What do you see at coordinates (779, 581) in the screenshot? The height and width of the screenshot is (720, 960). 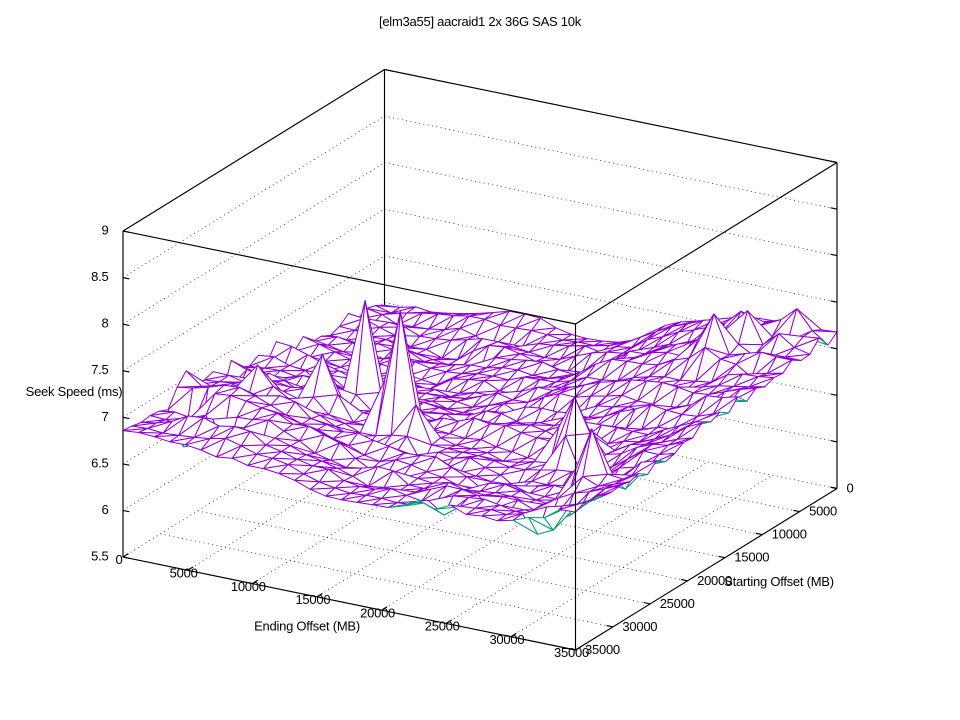 I see `svg-text: Starting Offset (MB)` at bounding box center [779, 581].